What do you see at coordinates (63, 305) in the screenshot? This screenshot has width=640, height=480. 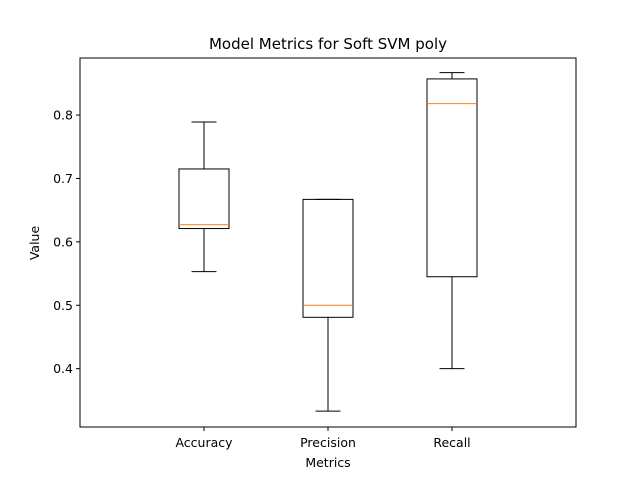 I see `y-tick-label: 0.5` at bounding box center [63, 305].